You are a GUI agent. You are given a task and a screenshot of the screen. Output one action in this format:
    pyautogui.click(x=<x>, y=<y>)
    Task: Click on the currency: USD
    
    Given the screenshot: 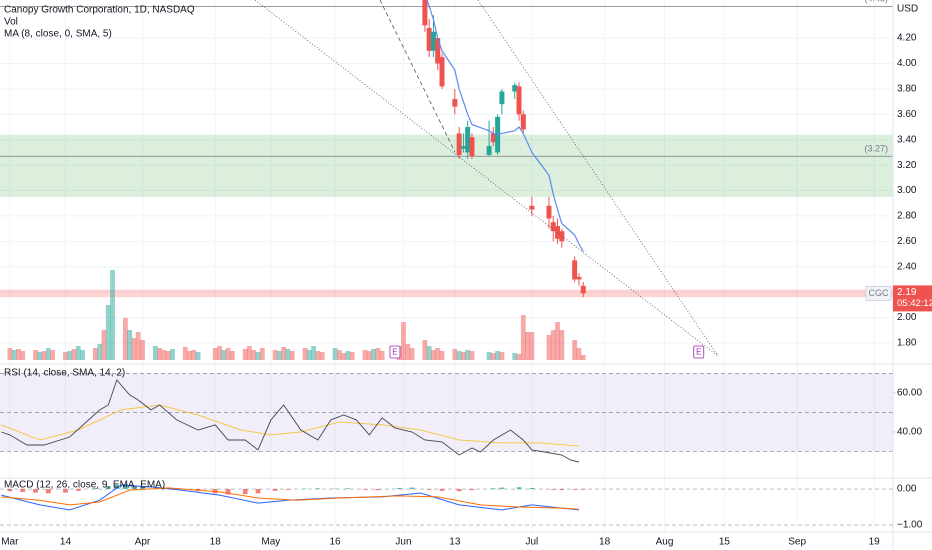 What is the action you would take?
    pyautogui.click(x=907, y=9)
    